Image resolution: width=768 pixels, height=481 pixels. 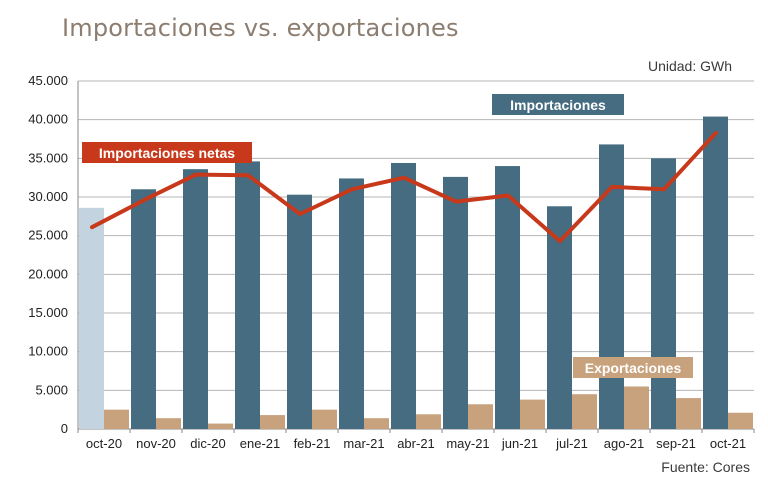 I want to click on y-tick-label: 45.000, so click(x=48, y=80).